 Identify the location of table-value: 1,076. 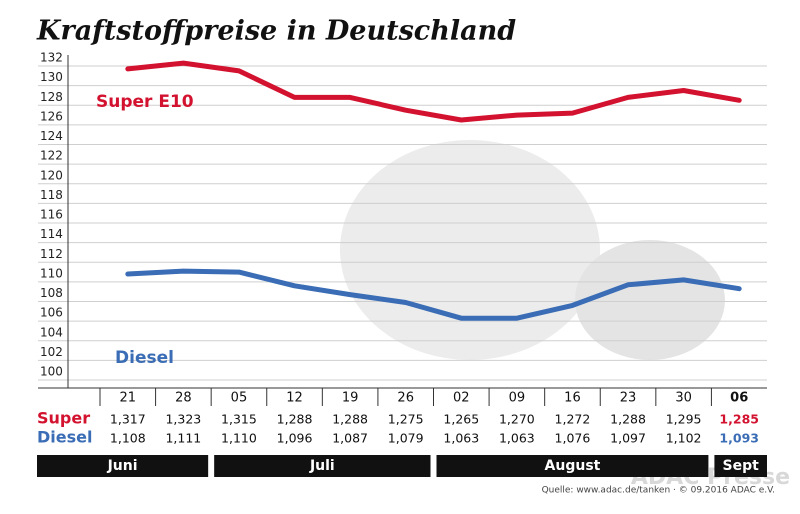
(573, 438).